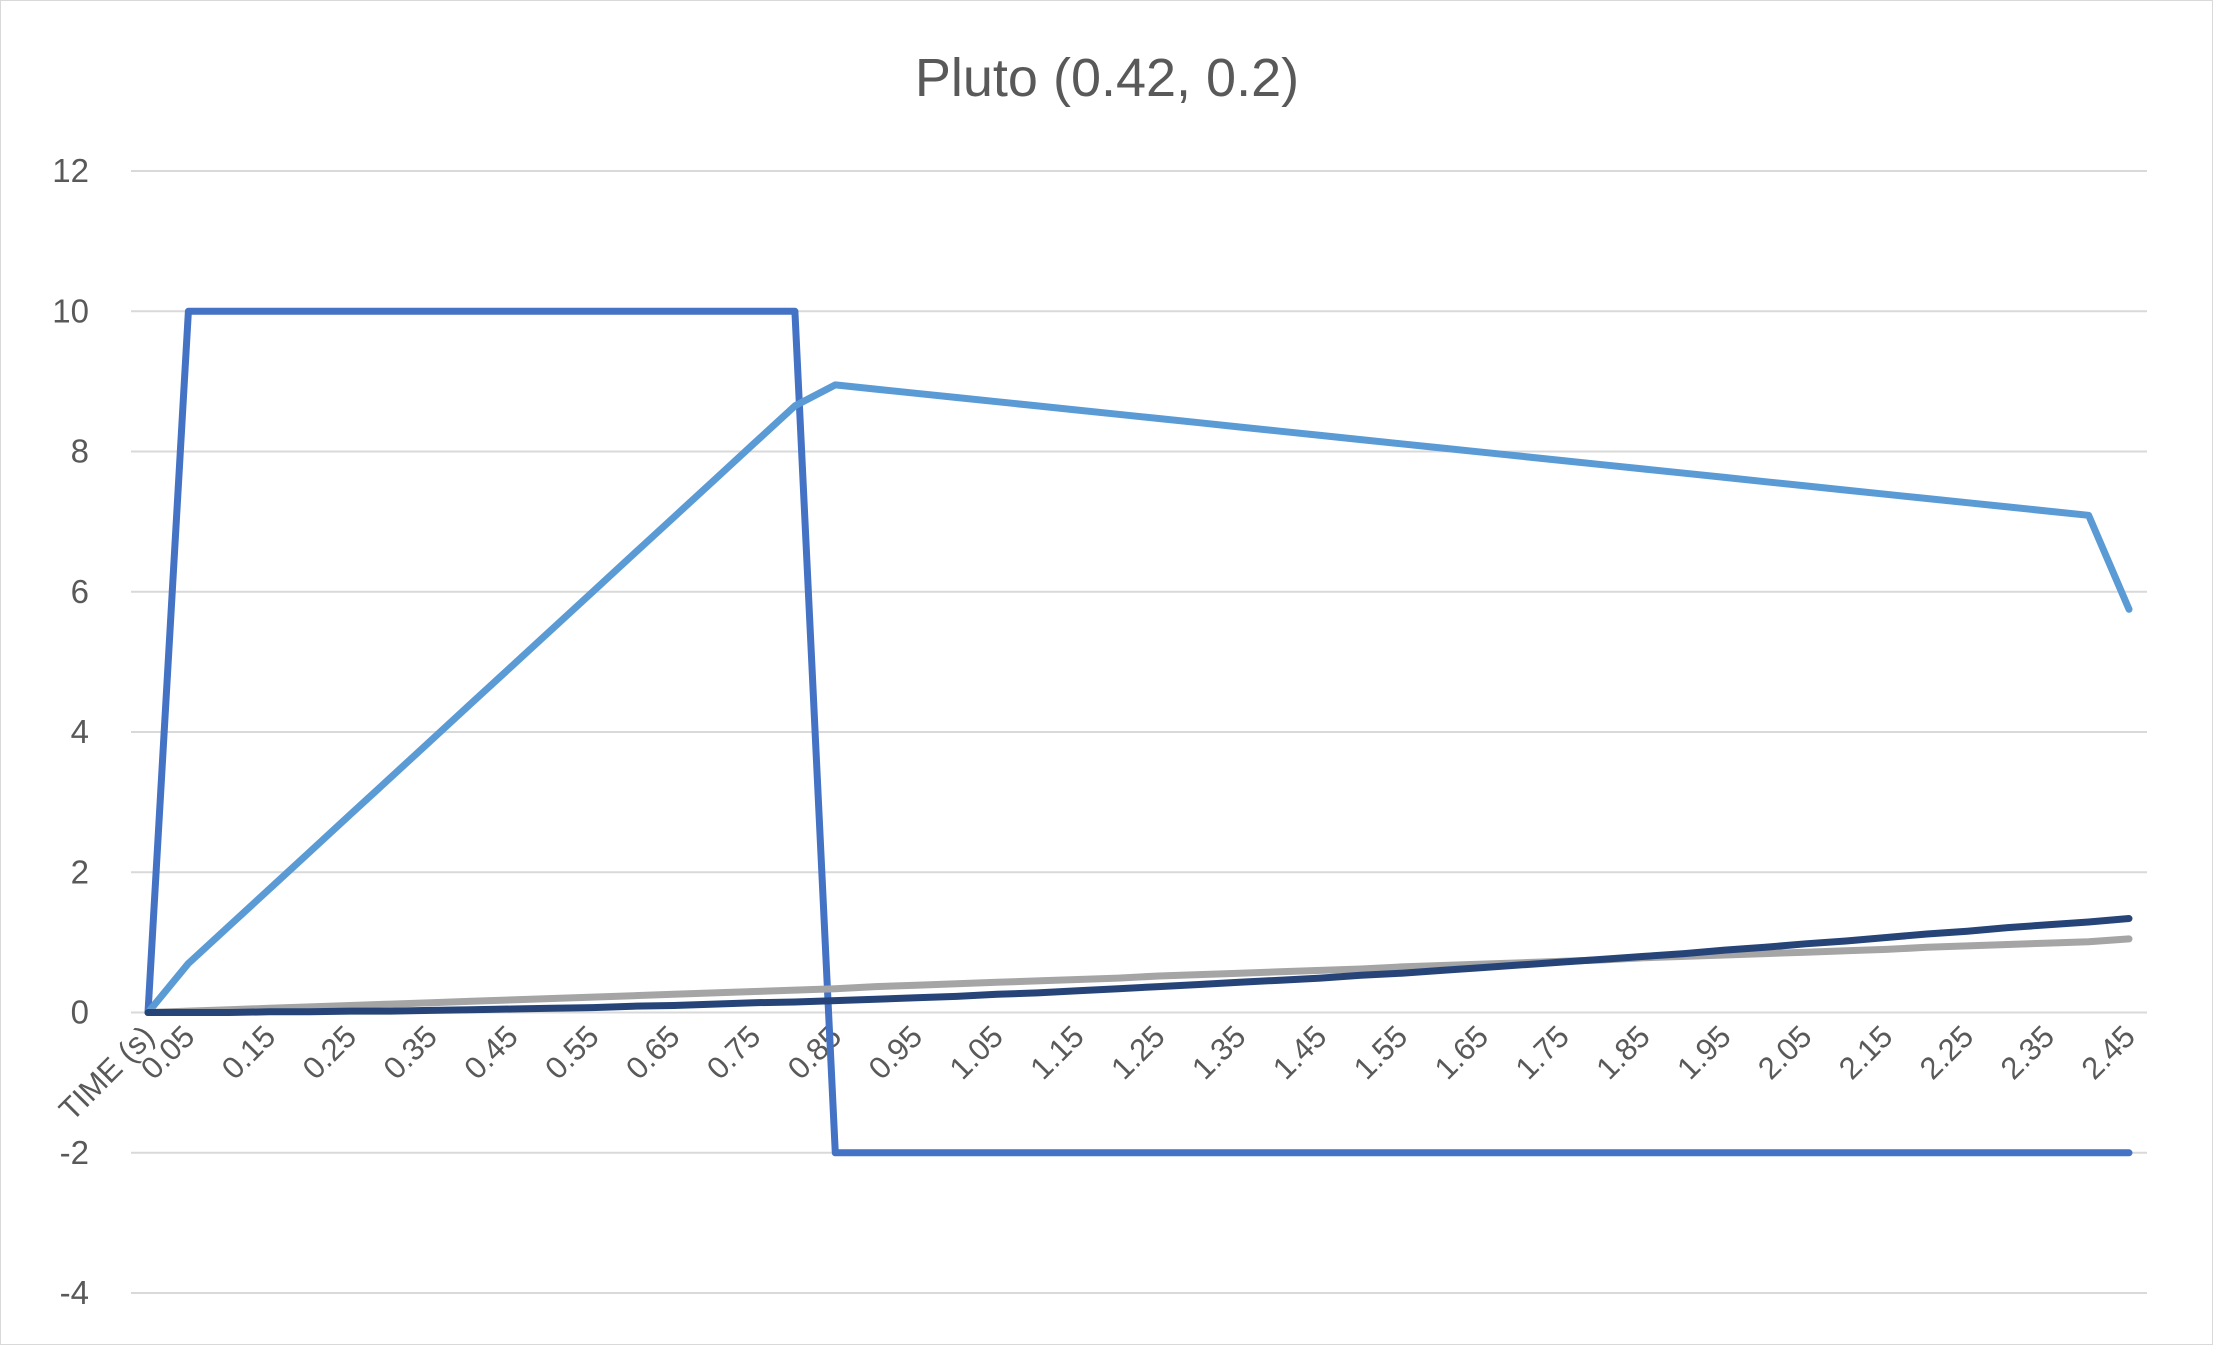 The image size is (2213, 1346). Describe the element at coordinates (2108, 1052) in the screenshot. I see `x-tick-label: 2.45` at that location.